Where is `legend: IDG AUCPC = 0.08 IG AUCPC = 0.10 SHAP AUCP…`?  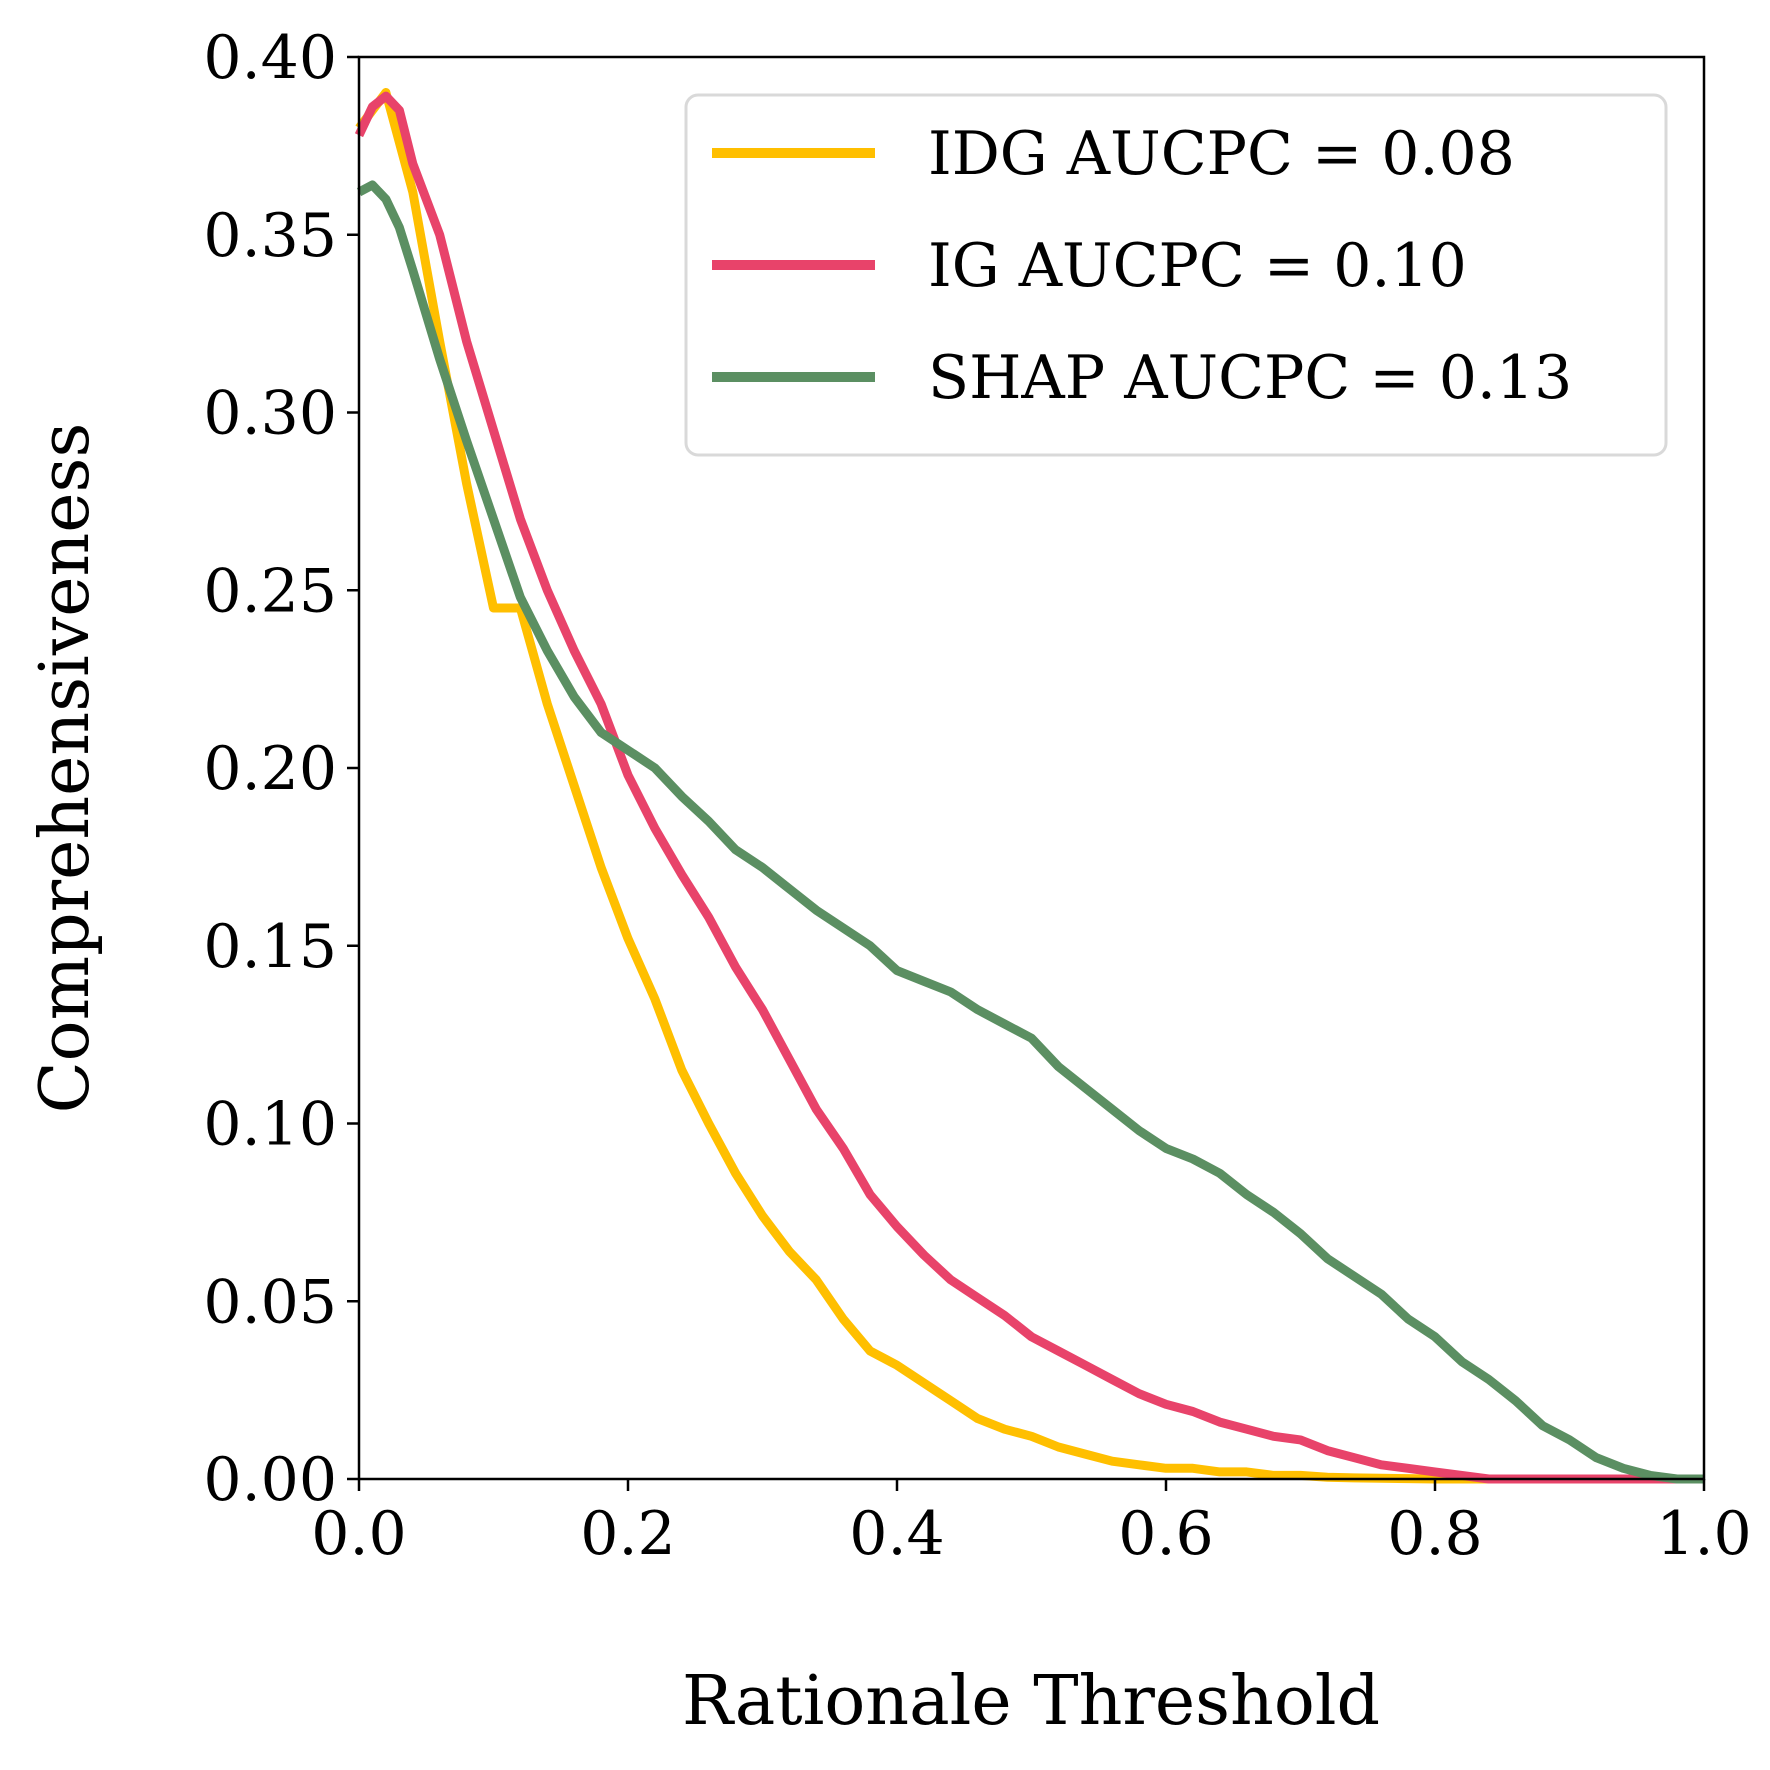
legend: IDG AUCPC = 0.08 IG AUCPC = 0.10 SHAP AUCP… is located at coordinates (1176, 275).